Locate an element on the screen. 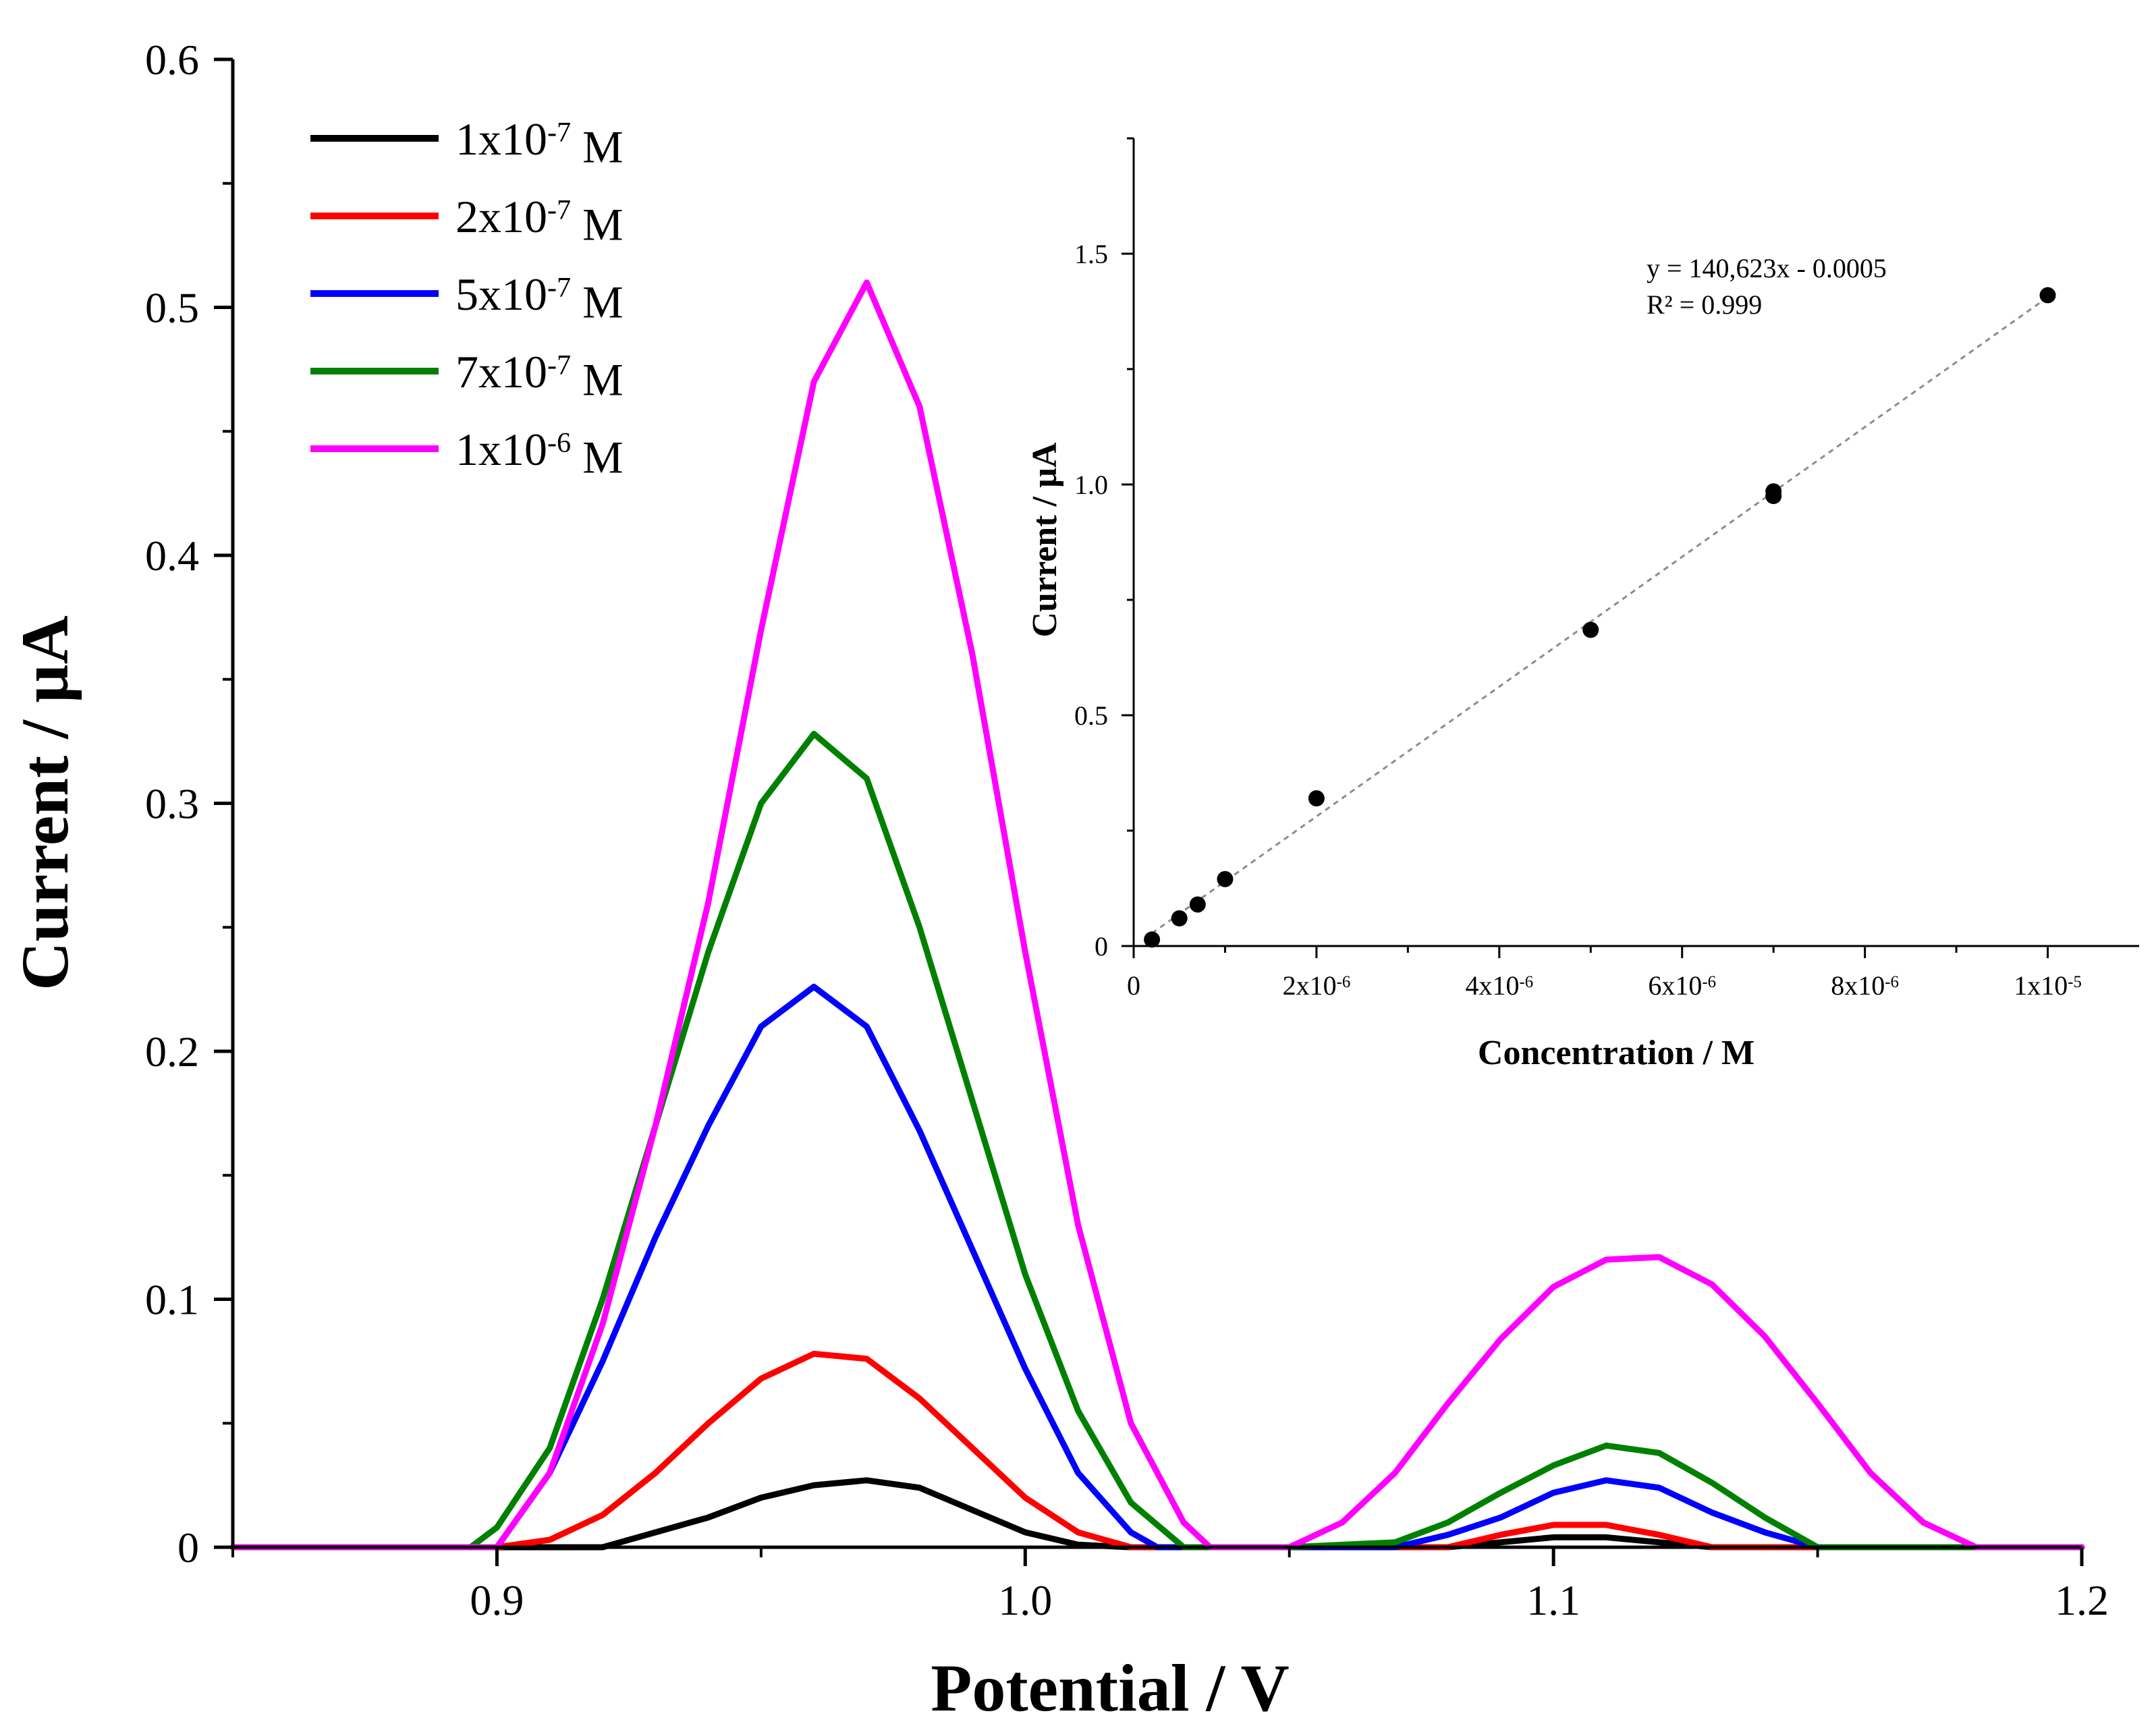 The width and height of the screenshot is (2156, 1722). inset-x-tick-label: 0 is located at coordinates (1133, 986).